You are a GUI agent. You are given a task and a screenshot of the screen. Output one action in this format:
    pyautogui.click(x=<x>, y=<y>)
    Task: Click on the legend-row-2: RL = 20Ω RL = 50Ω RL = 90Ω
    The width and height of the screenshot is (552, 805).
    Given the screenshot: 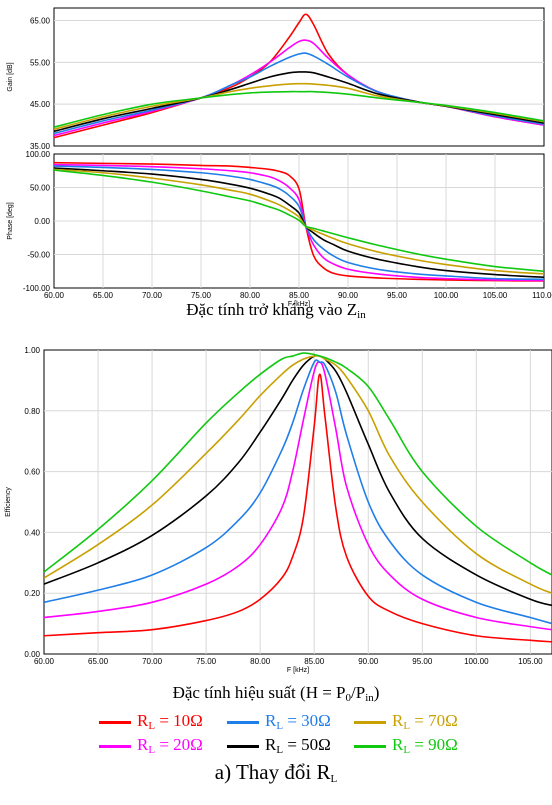 What is the action you would take?
    pyautogui.click(x=276, y=745)
    